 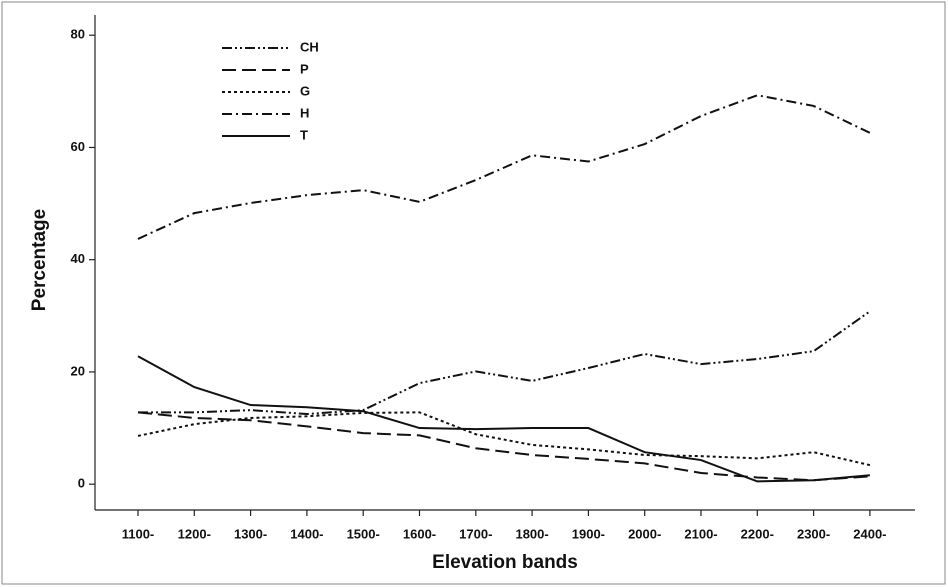 What do you see at coordinates (304, 134) in the screenshot?
I see `legend-label: T` at bounding box center [304, 134].